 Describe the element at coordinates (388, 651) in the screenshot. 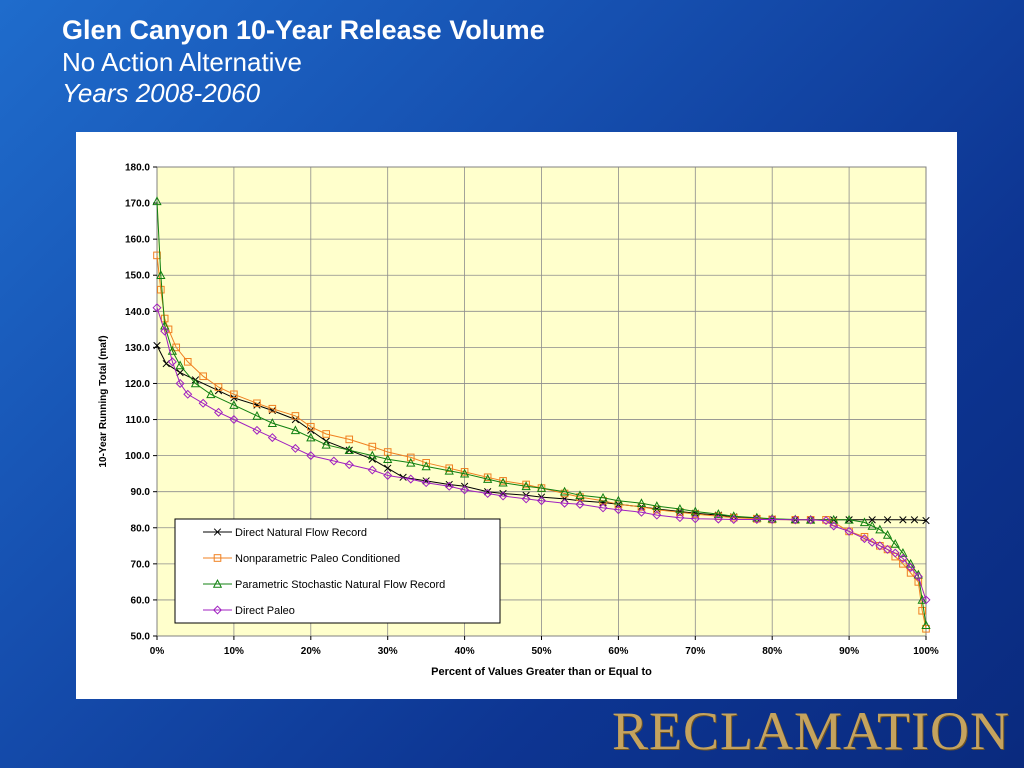

I see `x-tick-label: 30%` at that location.